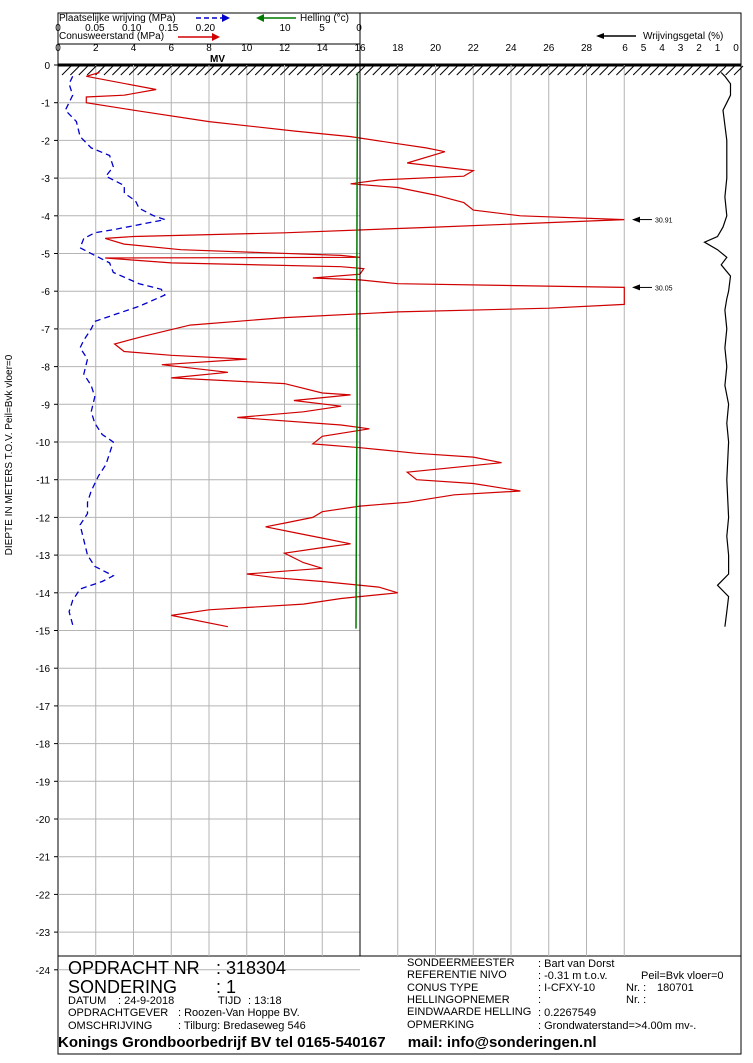  I want to click on depth-tick-label: -19, so click(43, 782).